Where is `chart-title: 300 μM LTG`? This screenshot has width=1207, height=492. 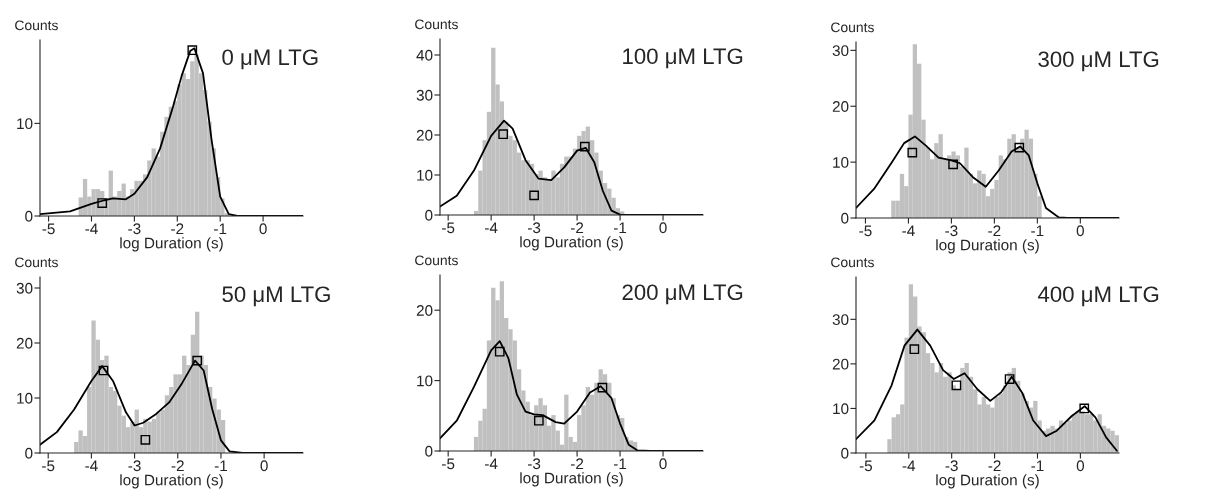
chart-title: 300 μM LTG is located at coordinates (1098, 61).